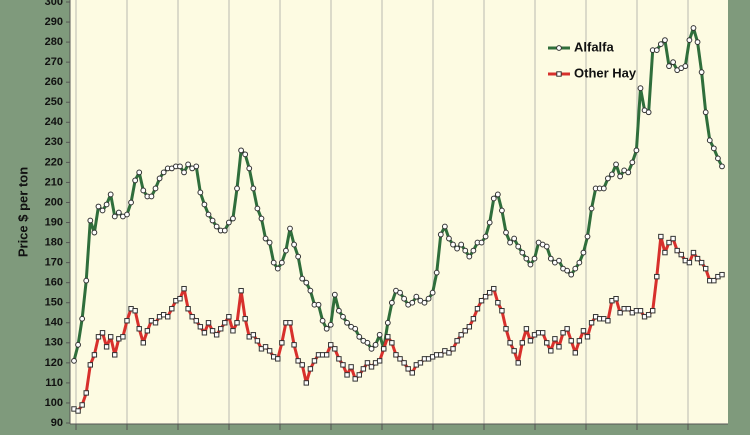 The image size is (750, 435). What do you see at coordinates (605, 72) in the screenshot?
I see `legend-label: Other Hay` at bounding box center [605, 72].